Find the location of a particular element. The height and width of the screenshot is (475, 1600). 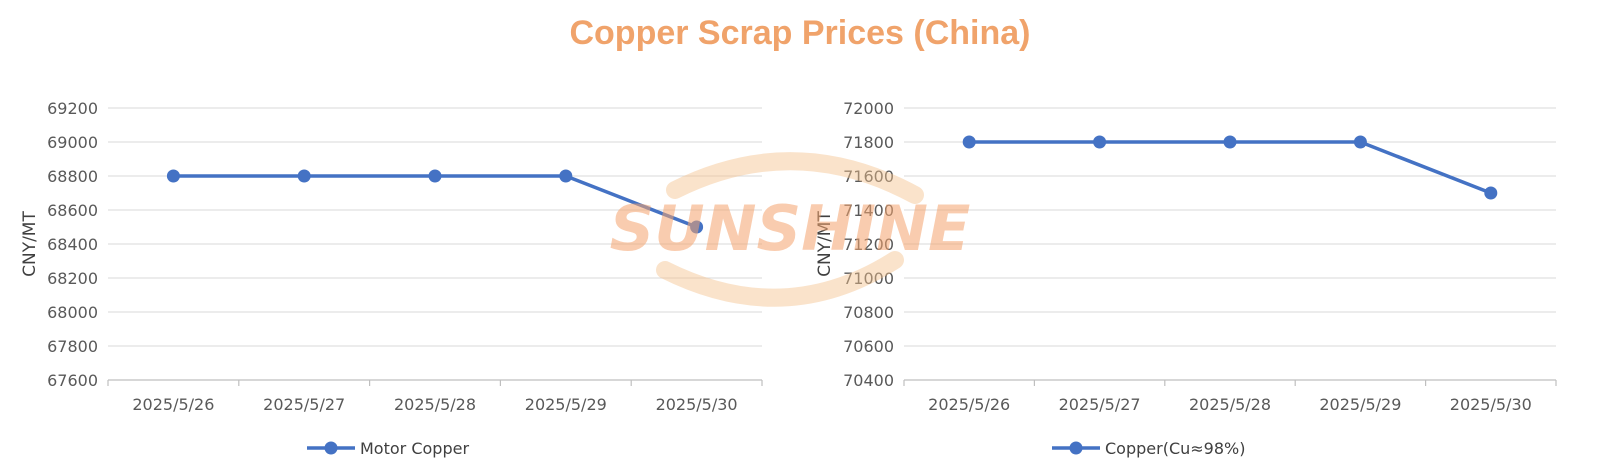

y-tick-label: 68400 is located at coordinates (72, 244).